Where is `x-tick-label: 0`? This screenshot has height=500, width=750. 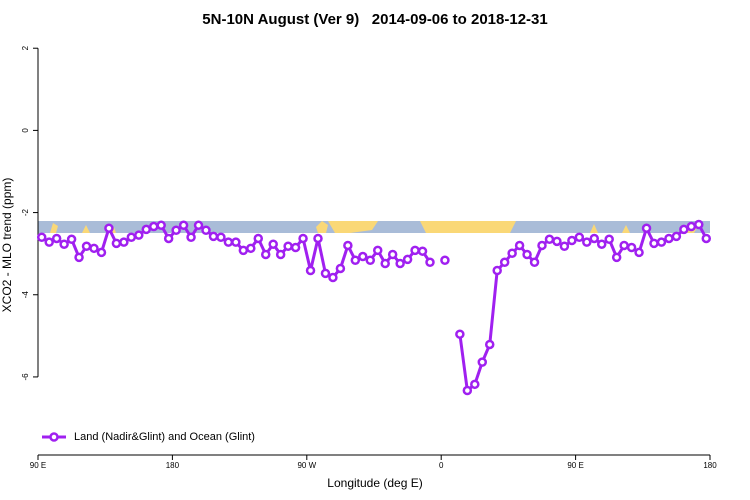
x-tick-label: 0 is located at coordinates (441, 465).